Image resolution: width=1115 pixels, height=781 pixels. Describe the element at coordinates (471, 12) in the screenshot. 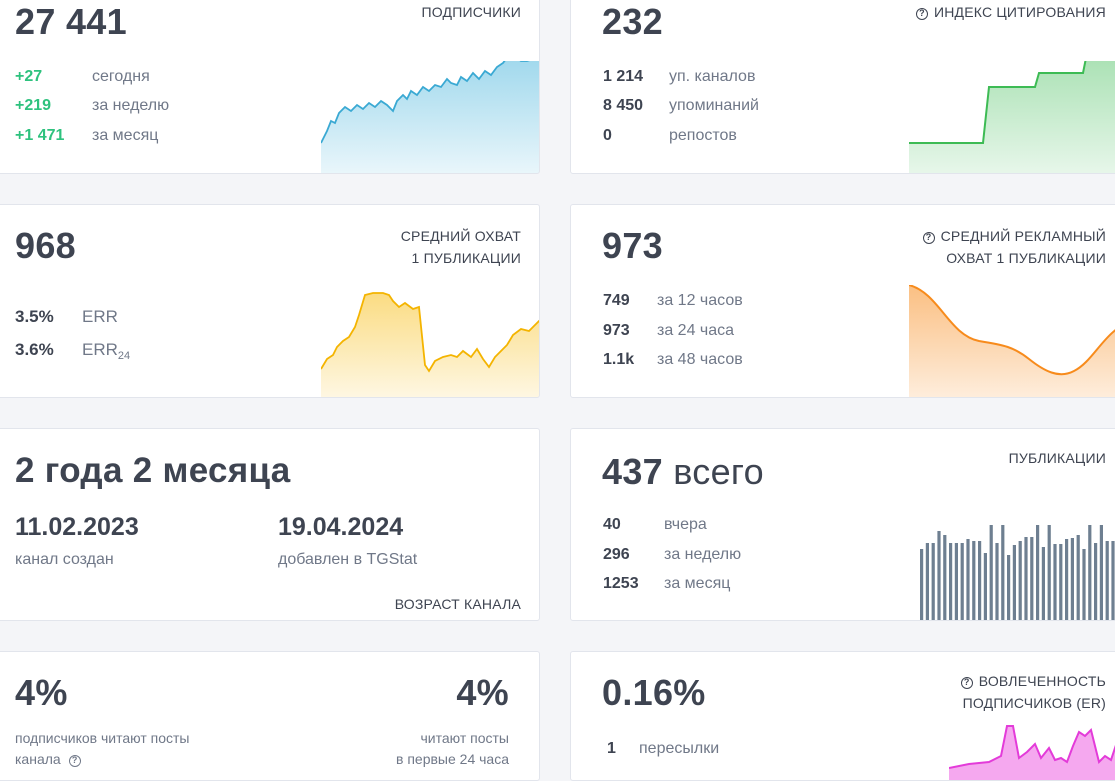

I see `subscribers-label: ПОДПИСЧИКИ` at that location.